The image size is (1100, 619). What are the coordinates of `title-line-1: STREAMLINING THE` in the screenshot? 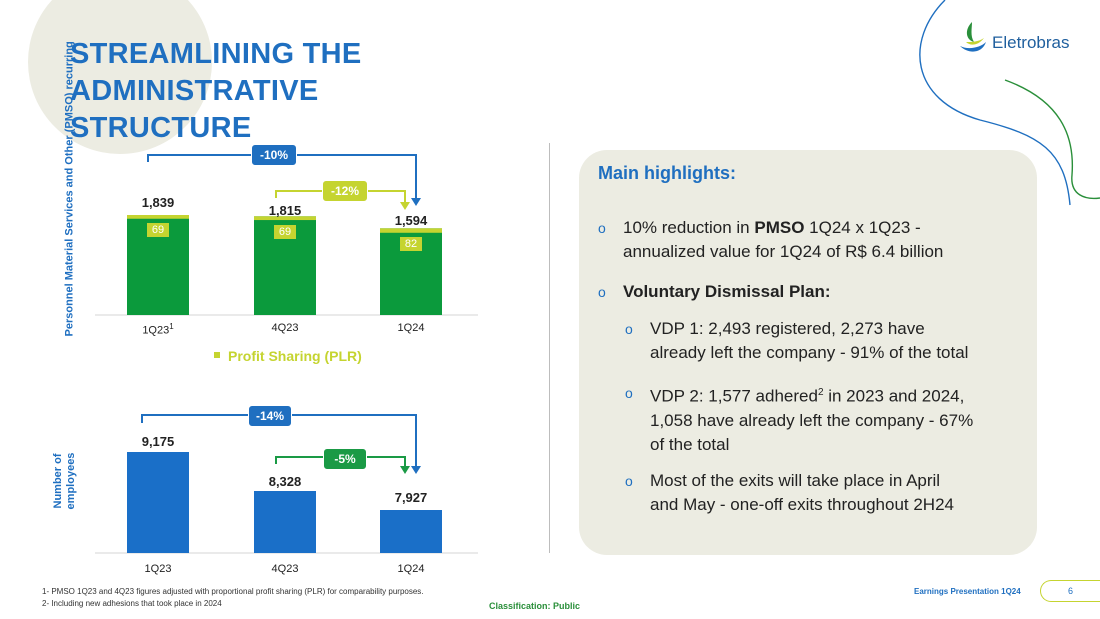 It's located at (216, 54).